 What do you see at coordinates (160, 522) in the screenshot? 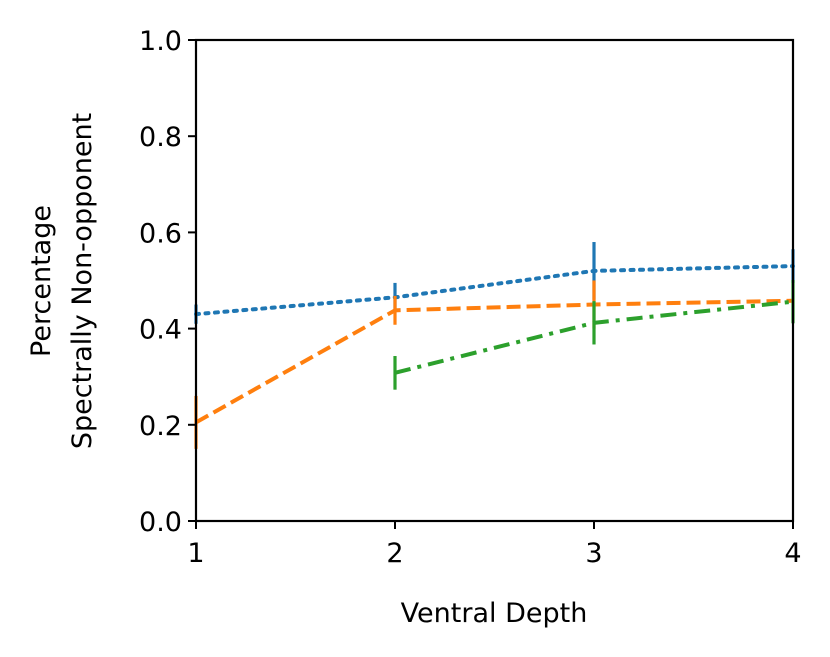
I see `y-tick-label-0: 0.0` at bounding box center [160, 522].